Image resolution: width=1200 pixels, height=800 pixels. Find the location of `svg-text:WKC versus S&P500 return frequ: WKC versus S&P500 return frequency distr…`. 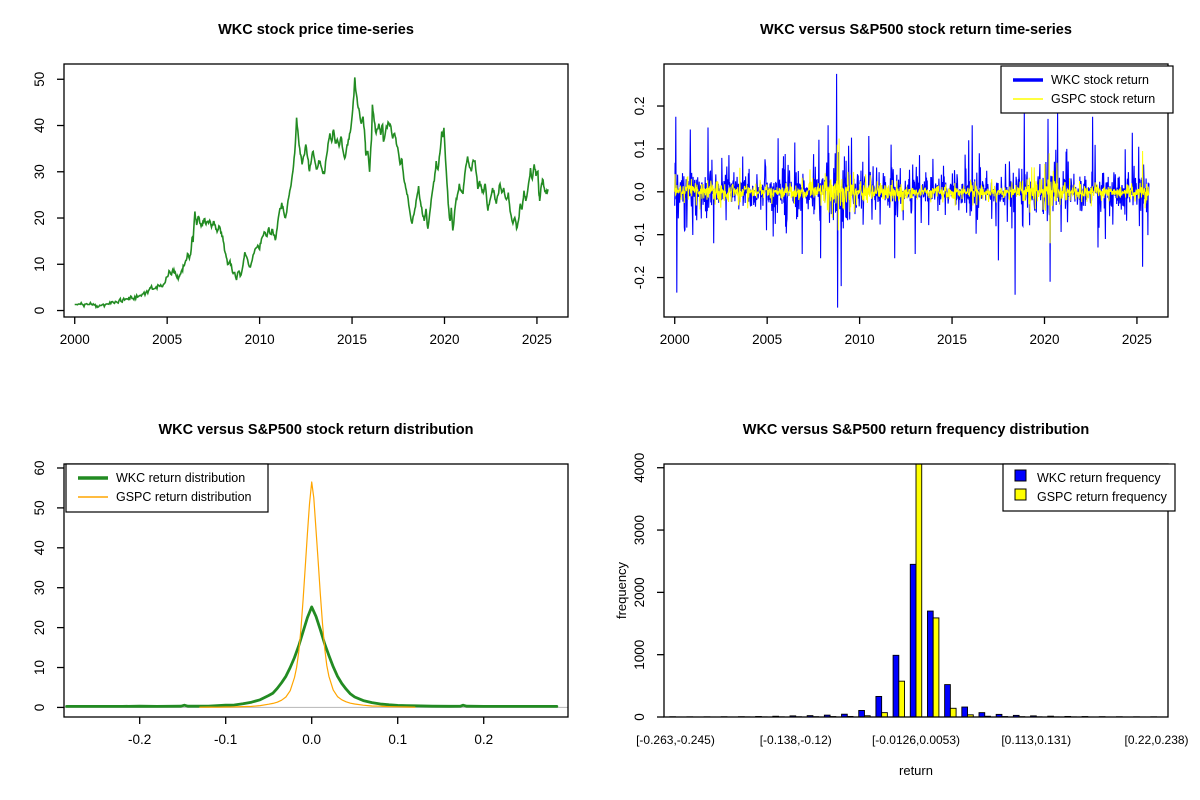

svg-text:WKC versus S&P500 return frequ: WKC versus S&P500 return frequency distr… is located at coordinates (916, 430).